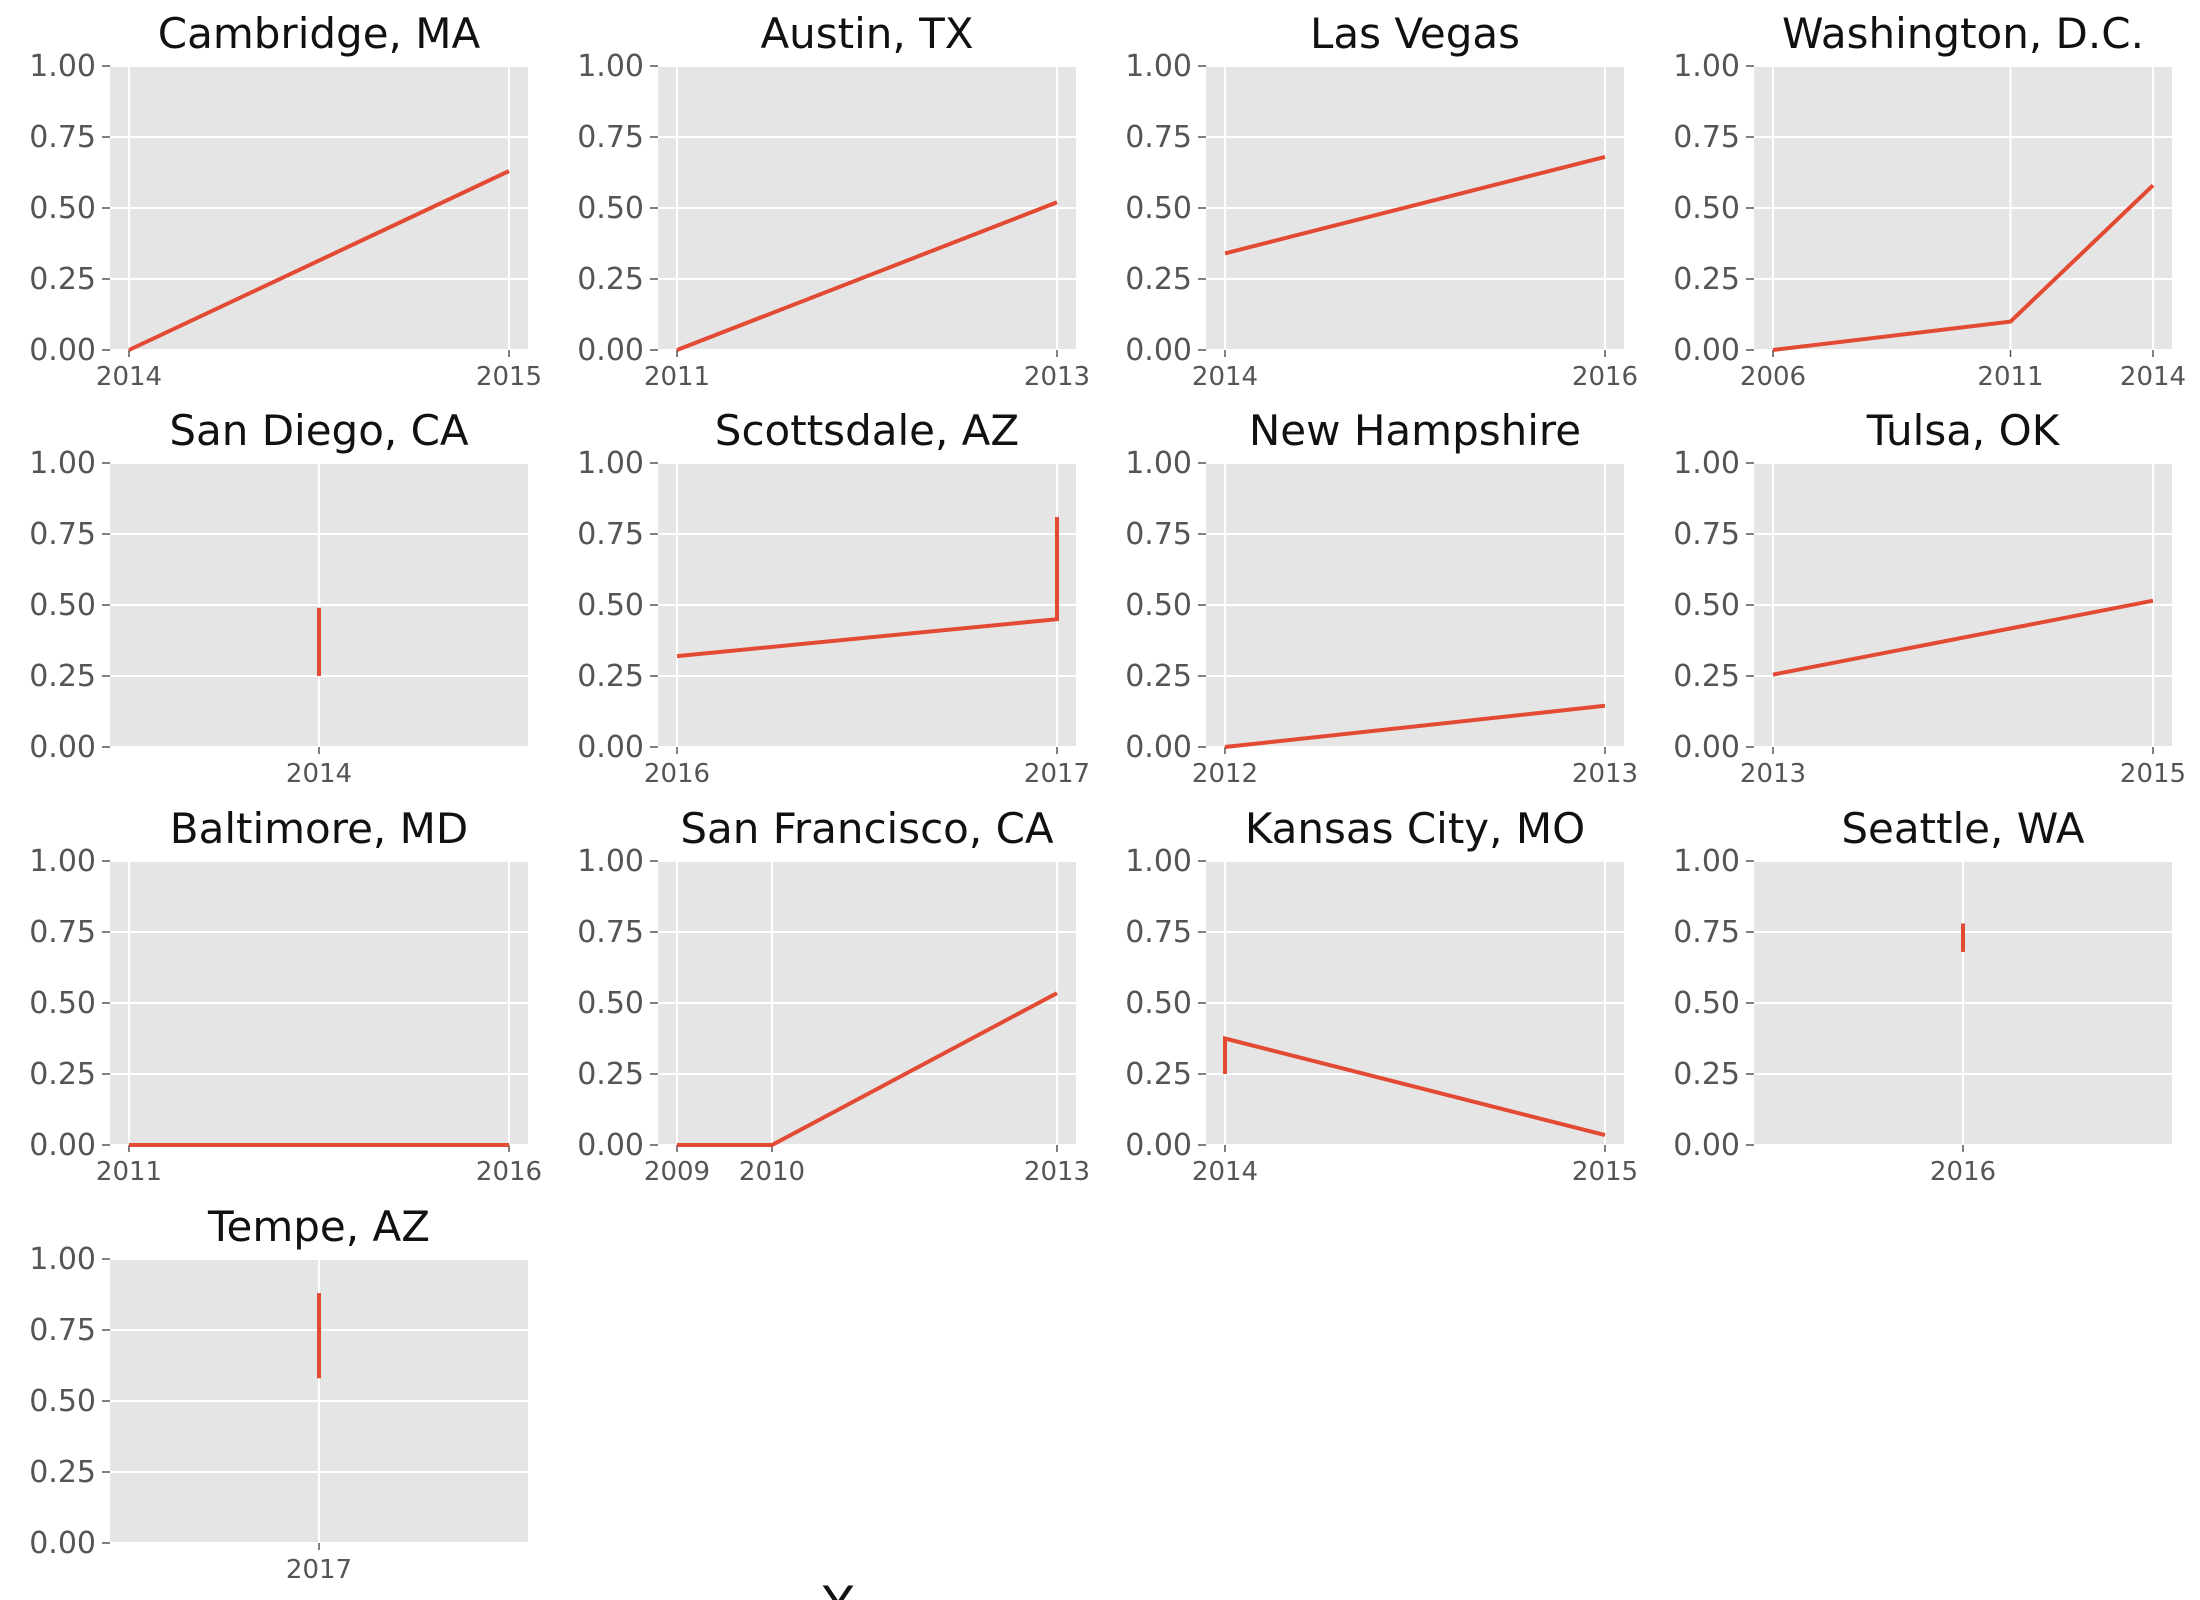 This screenshot has width=2200, height=1600. What do you see at coordinates (1922, 995) in the screenshot?
I see `chart-panel: 0.00 0.25 0.50 0.75 1.00 2016 Seattle, WA` at bounding box center [1922, 995].